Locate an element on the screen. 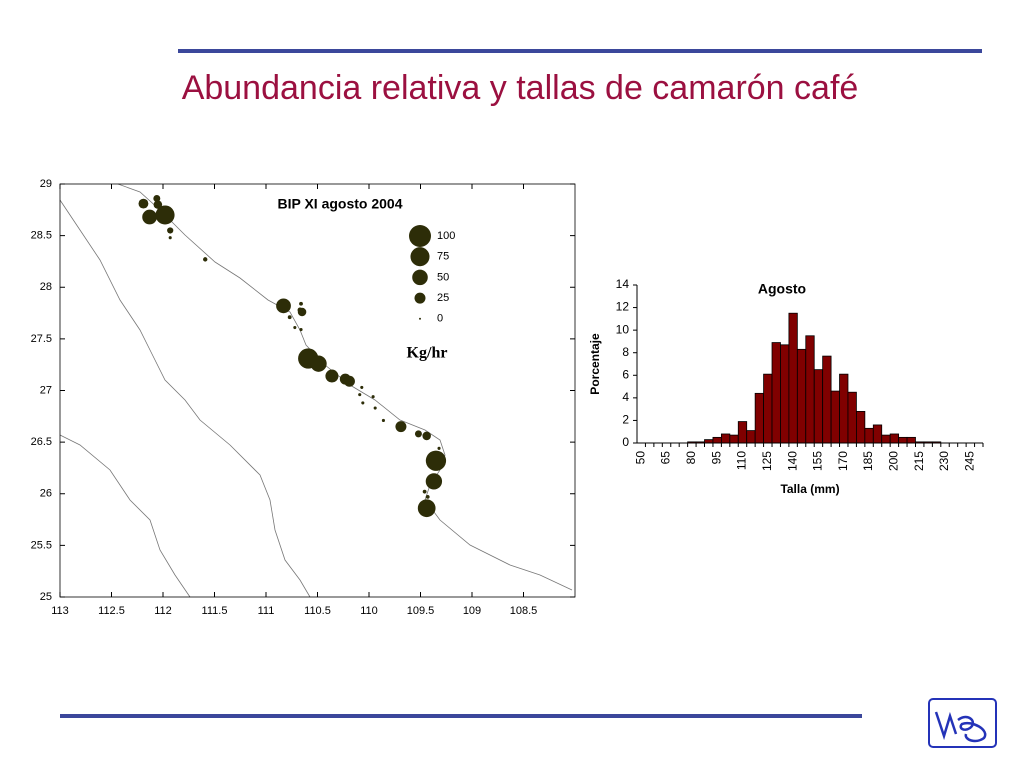 This screenshot has width=1024, height=768. x-tick-label: 113 is located at coordinates (60, 611).